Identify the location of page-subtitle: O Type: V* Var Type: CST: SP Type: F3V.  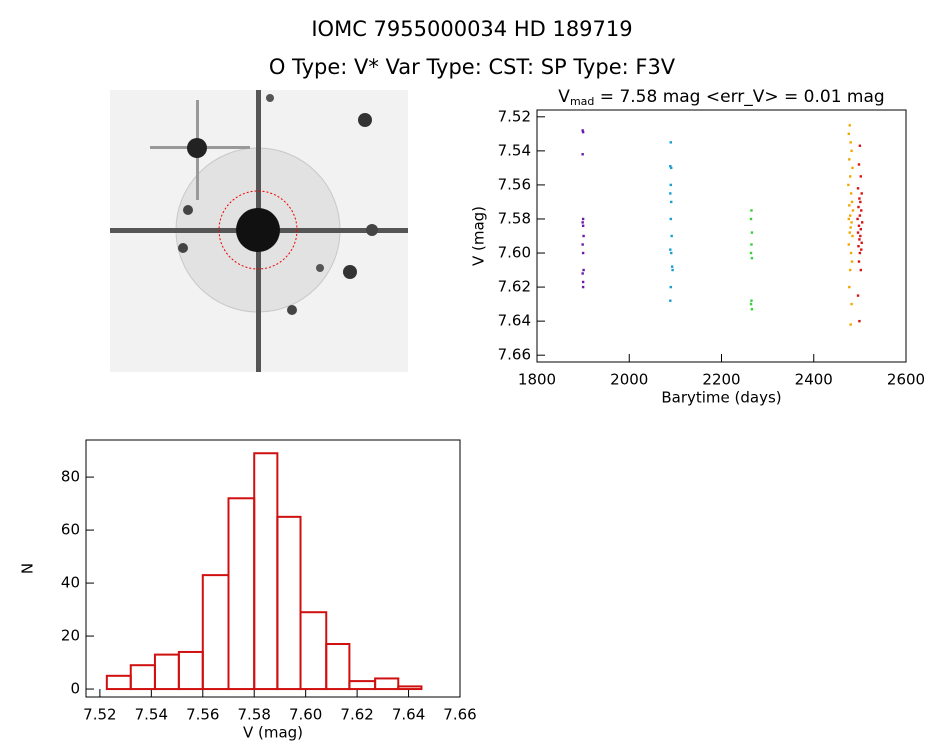
(472, 67).